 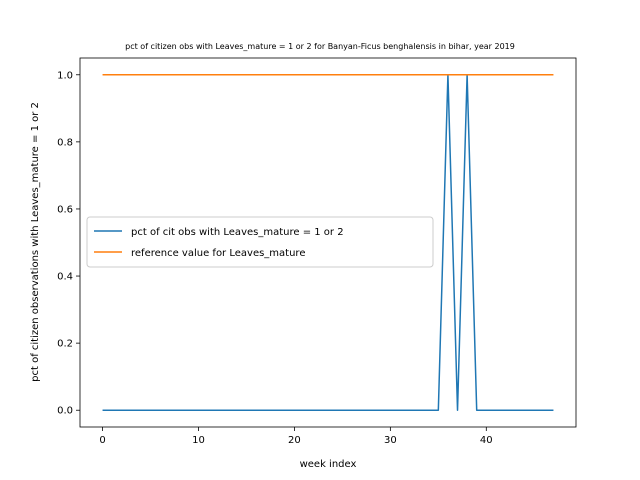 What do you see at coordinates (328, 464) in the screenshot?
I see `x-axis-label: week index` at bounding box center [328, 464].